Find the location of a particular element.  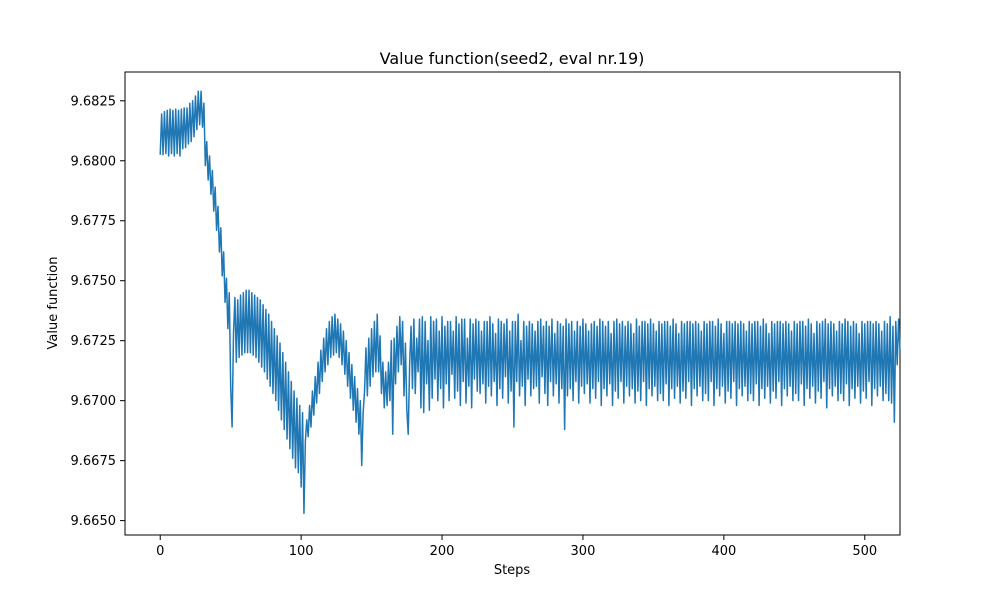

y-tick-label: 9.6750 is located at coordinates (94, 281).